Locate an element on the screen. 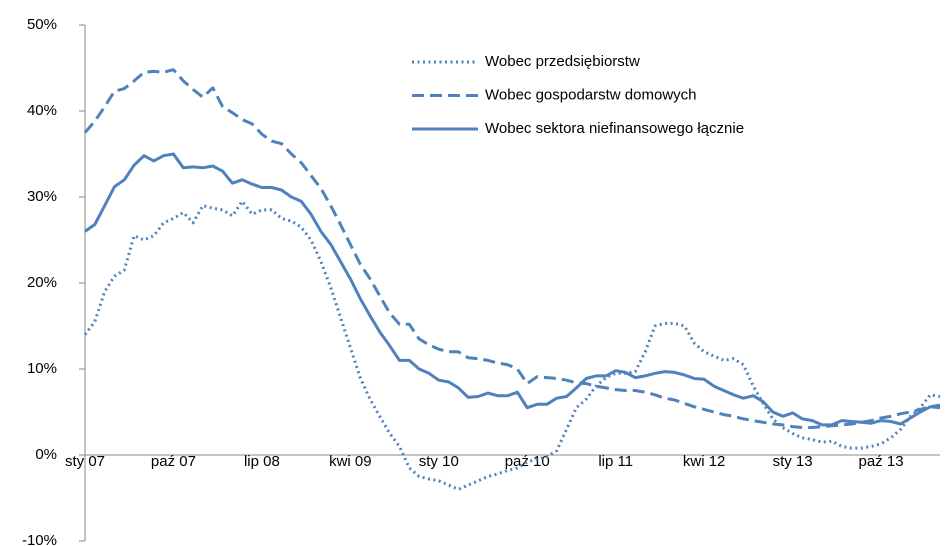  x-tick-label: sty 13 is located at coordinates (793, 461).